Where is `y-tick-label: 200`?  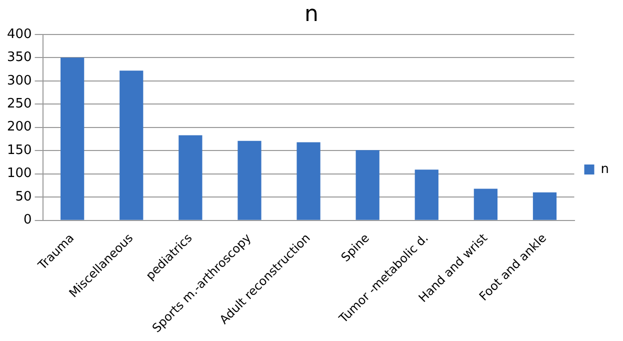 y-tick-label: 200 is located at coordinates (19, 127).